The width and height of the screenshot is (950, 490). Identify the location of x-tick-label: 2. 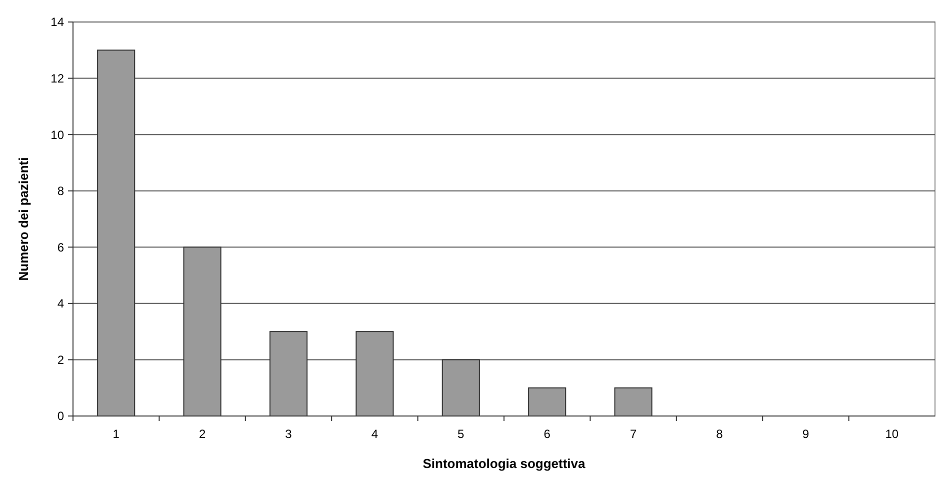
(202, 434).